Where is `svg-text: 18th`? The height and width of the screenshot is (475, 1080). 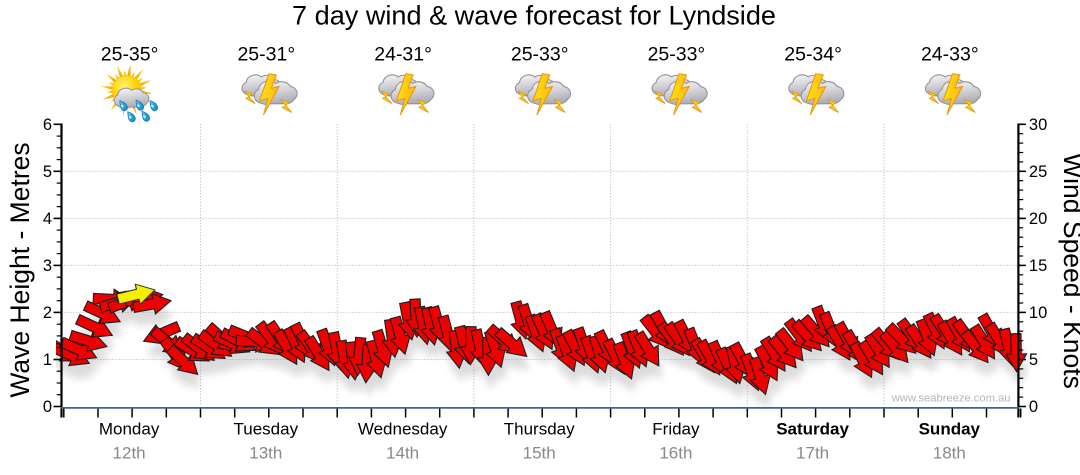
svg-text: 18th is located at coordinates (949, 453).